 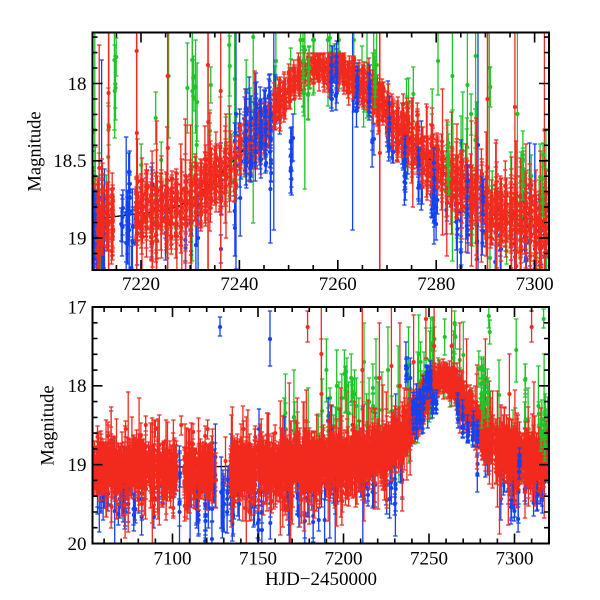 What do you see at coordinates (77, 544) in the screenshot?
I see `svg-text: 20` at bounding box center [77, 544].